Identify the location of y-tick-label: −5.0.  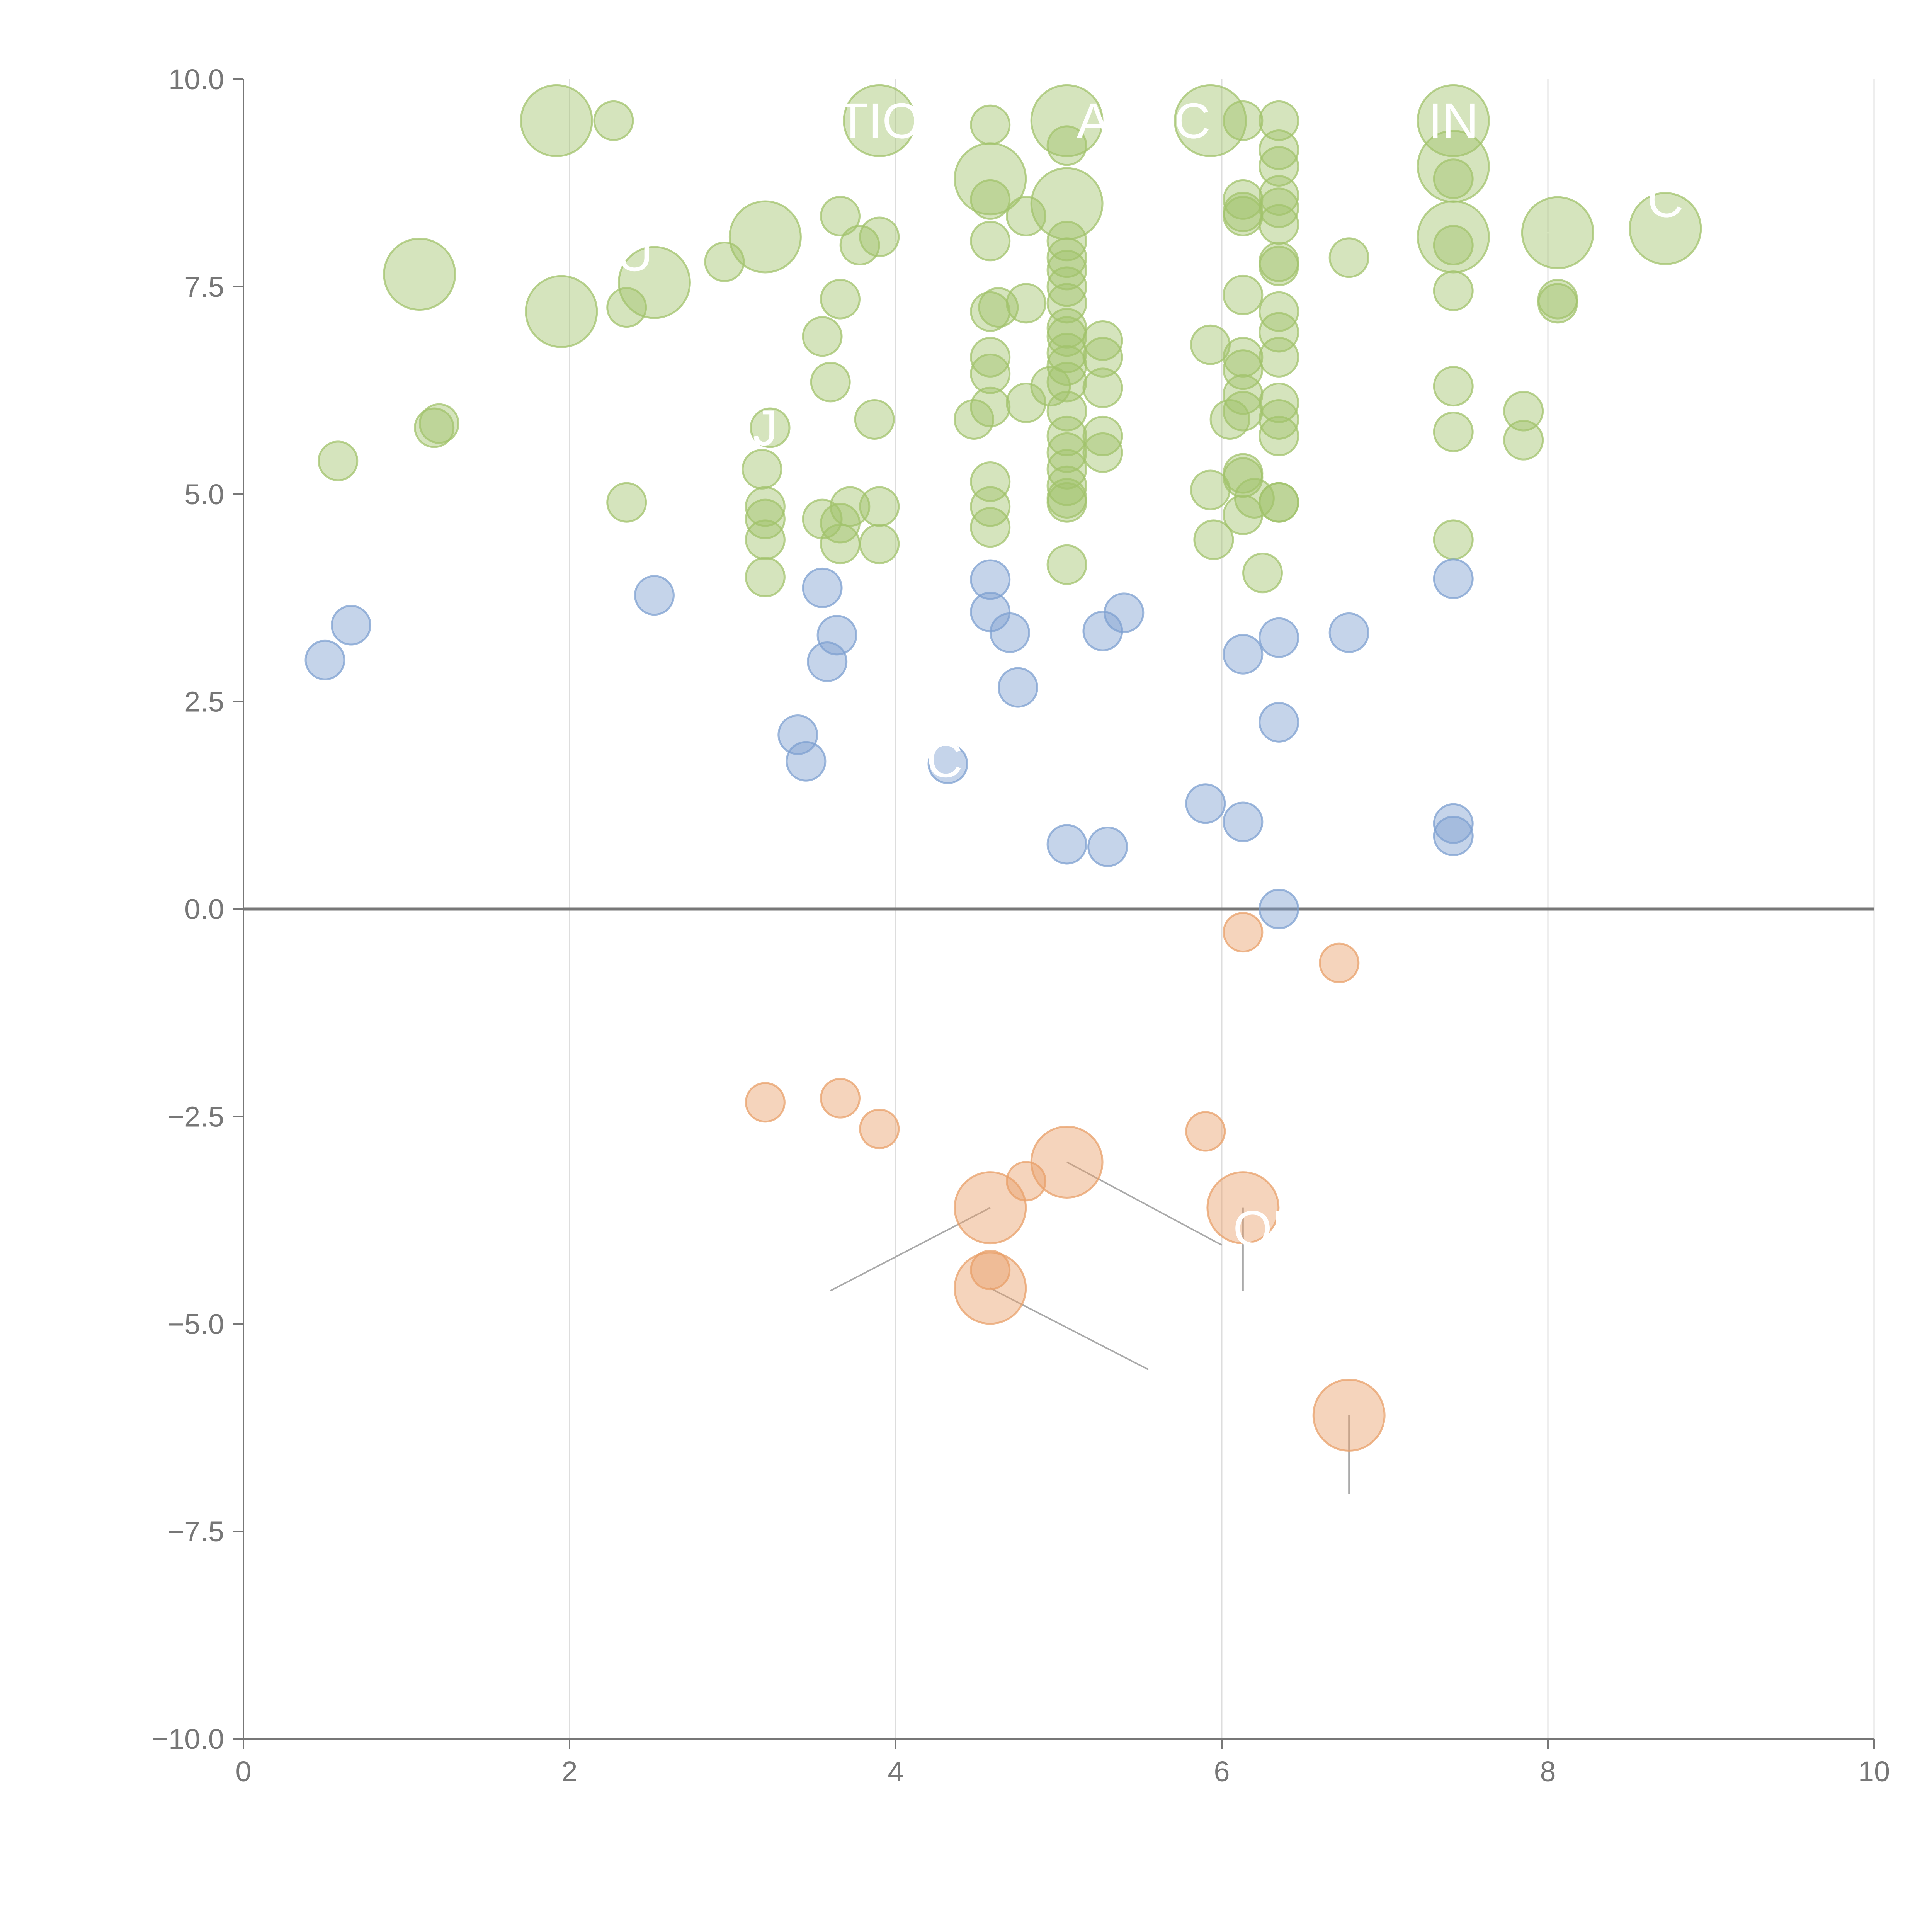
(196, 1324).